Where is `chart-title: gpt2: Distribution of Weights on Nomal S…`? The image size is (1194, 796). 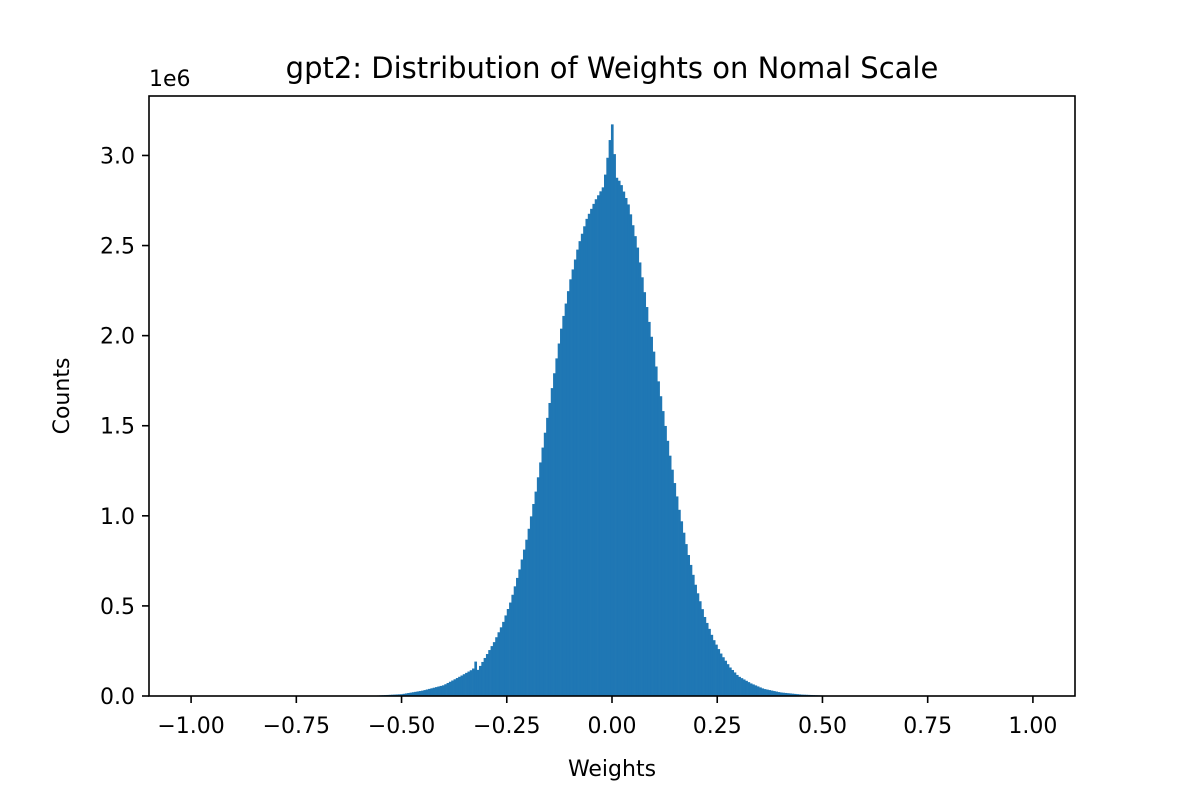
chart-title: gpt2: Distribution of Weights on Nomal S… is located at coordinates (612, 68).